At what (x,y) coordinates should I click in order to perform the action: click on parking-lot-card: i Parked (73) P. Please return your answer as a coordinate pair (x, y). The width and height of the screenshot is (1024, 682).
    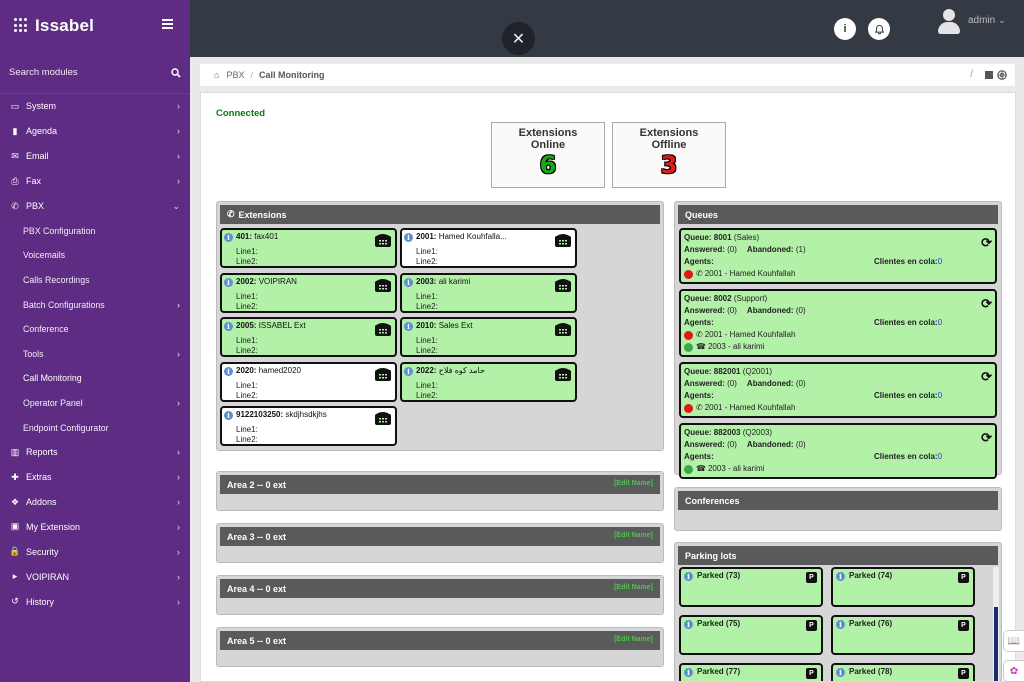
    Looking at the image, I should click on (751, 587).